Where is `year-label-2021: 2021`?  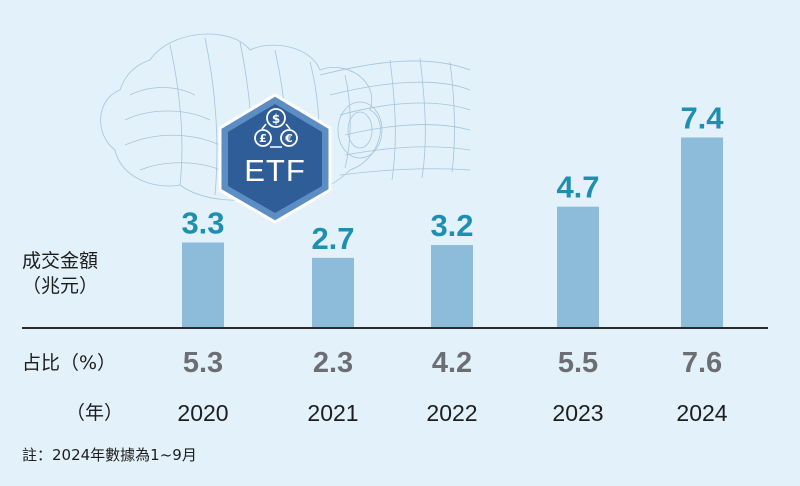 year-label-2021: 2021 is located at coordinates (332, 413).